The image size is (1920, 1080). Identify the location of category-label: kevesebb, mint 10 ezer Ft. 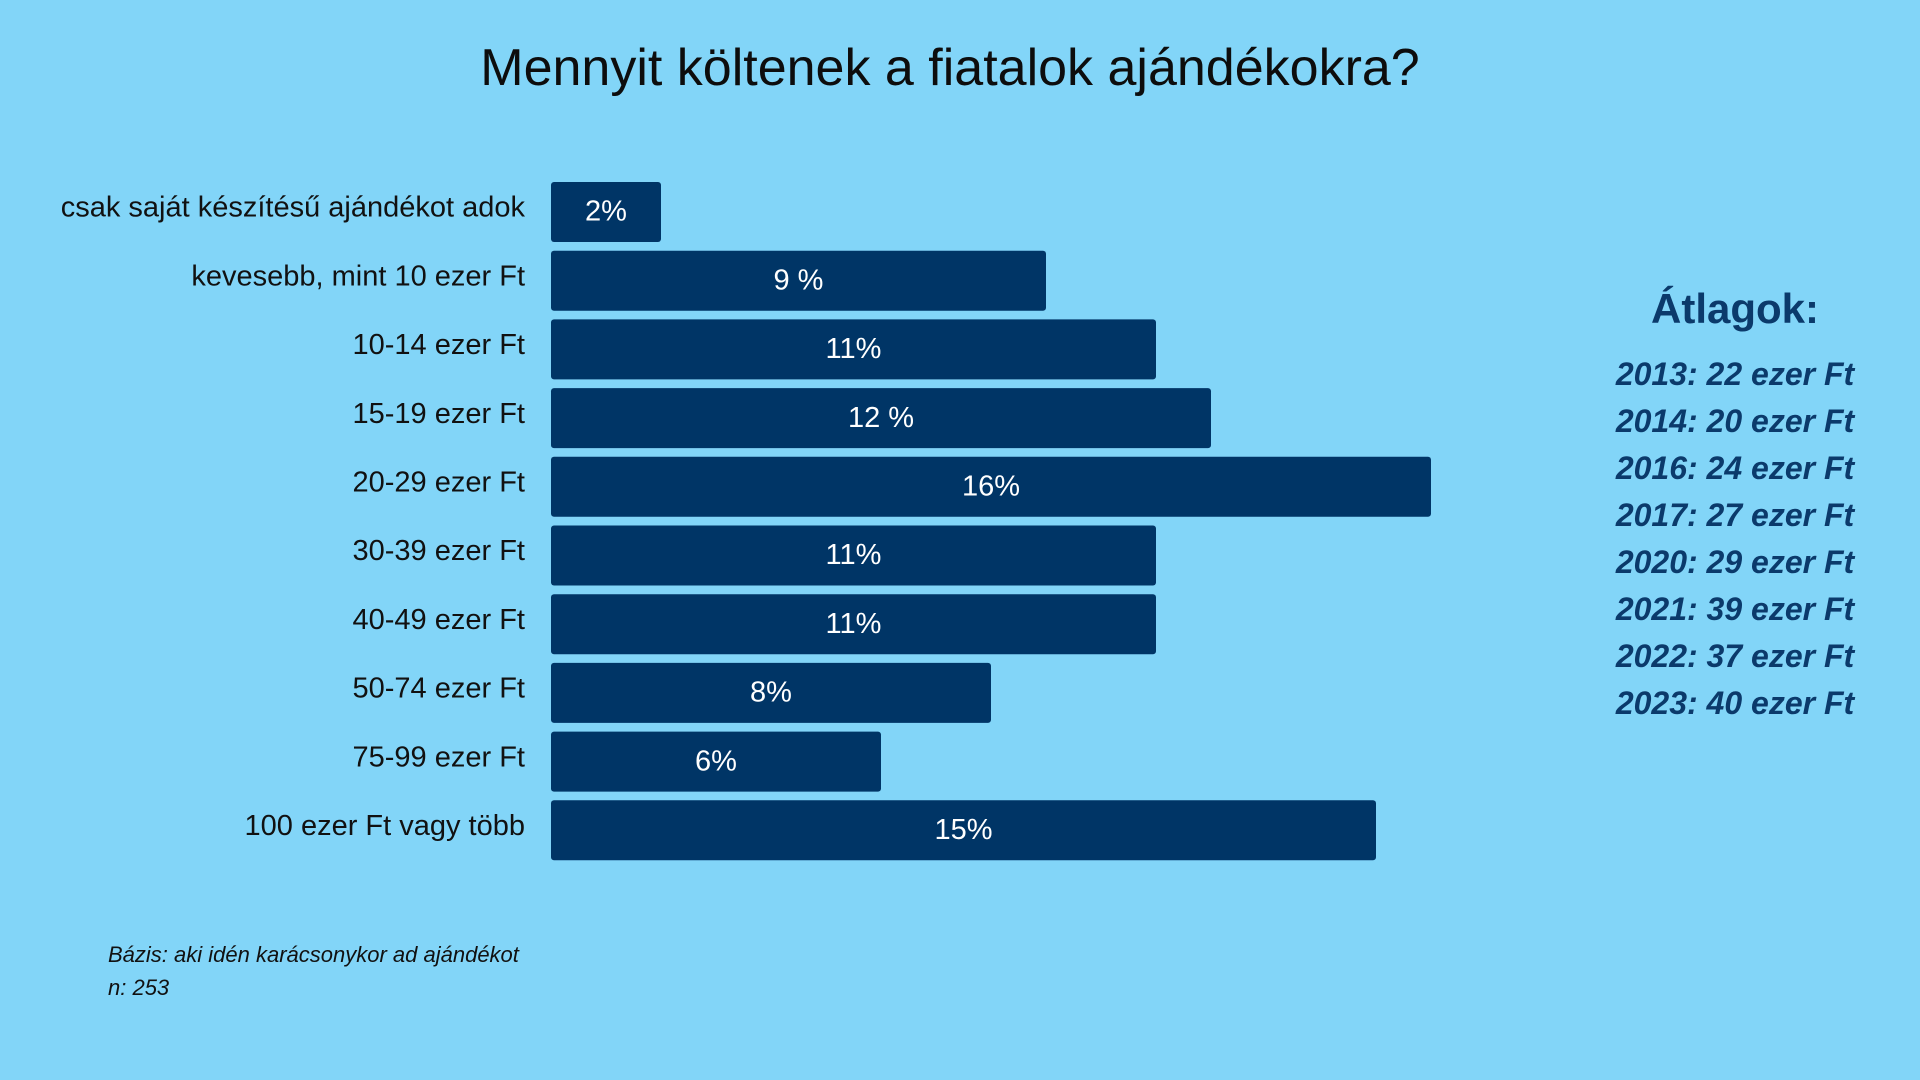
(358, 276).